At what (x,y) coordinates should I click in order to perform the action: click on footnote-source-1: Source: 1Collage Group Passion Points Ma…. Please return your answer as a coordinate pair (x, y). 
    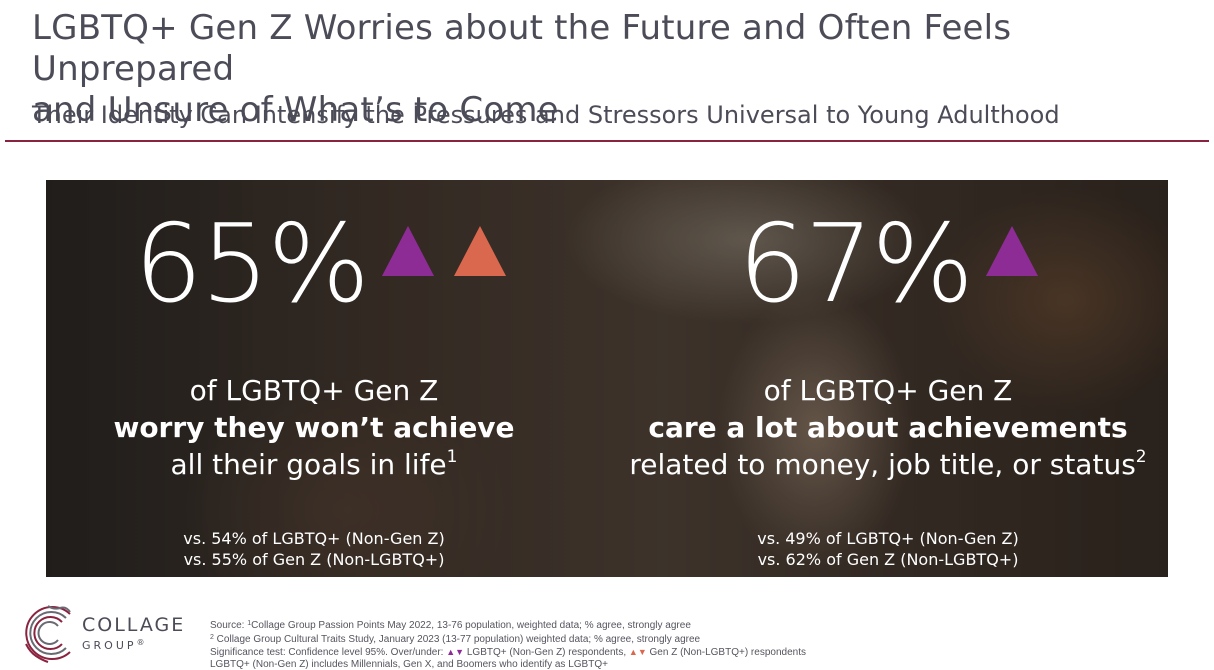
    Looking at the image, I should click on (705, 625).